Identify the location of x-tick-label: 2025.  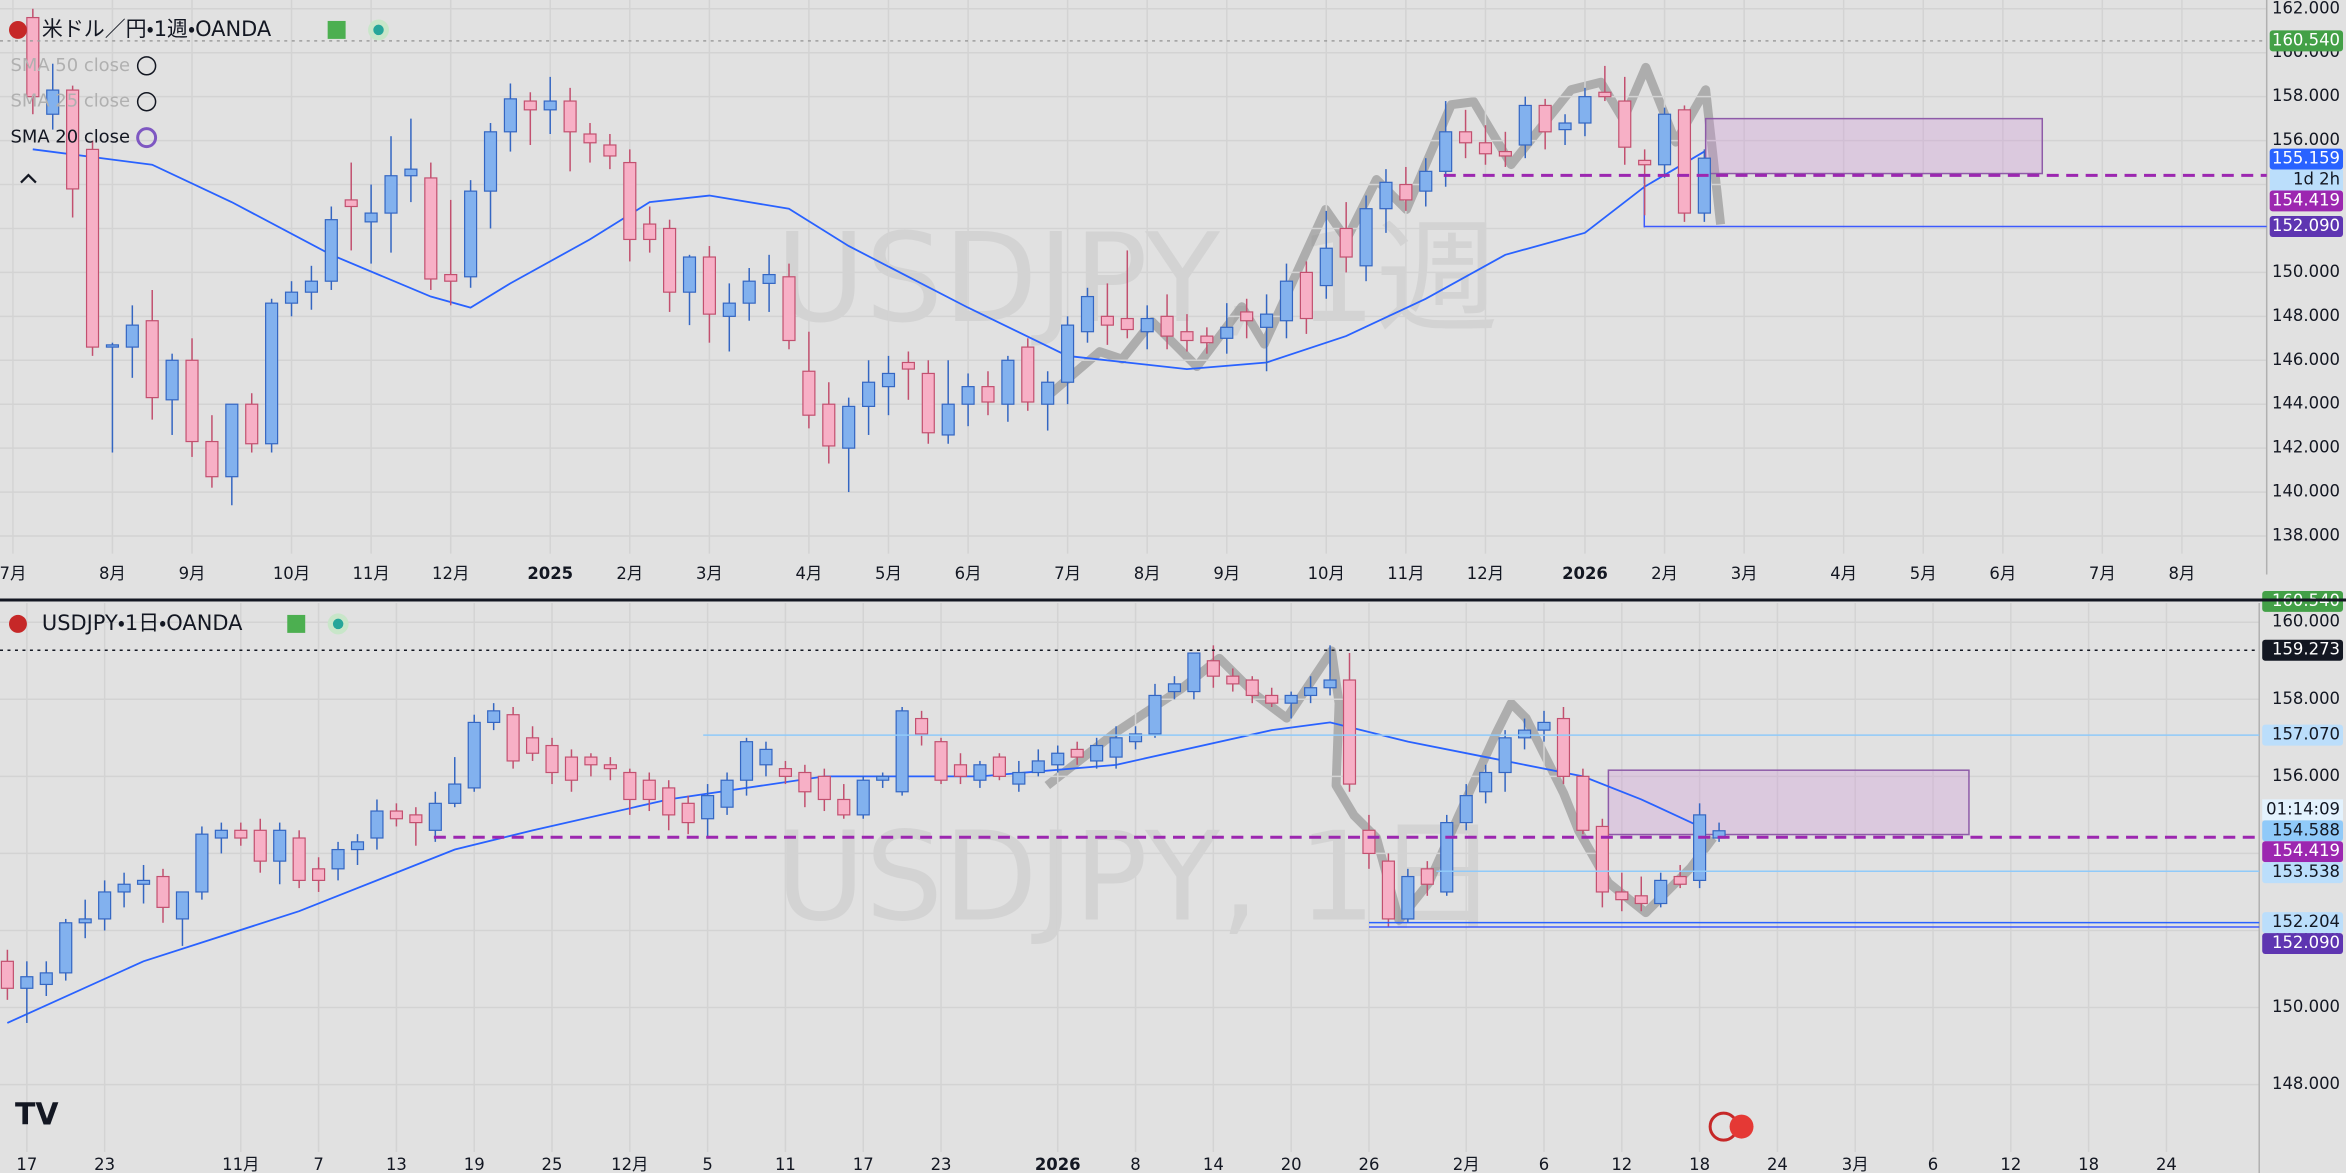
(550, 573).